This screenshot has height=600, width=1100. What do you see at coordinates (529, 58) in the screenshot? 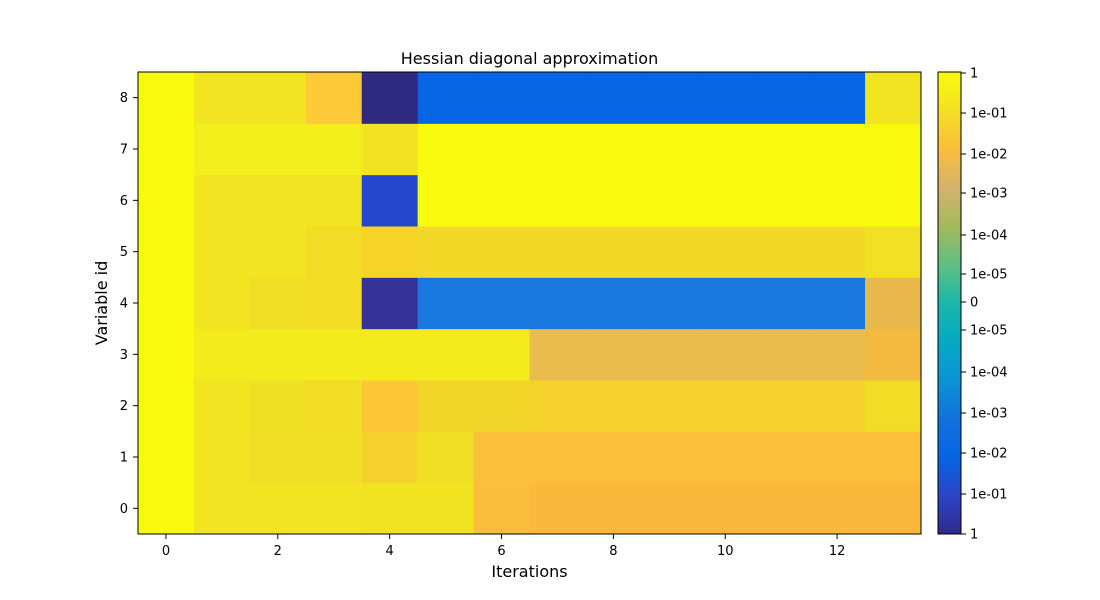
I see `chart-title: Hessian diagonal approximation` at bounding box center [529, 58].